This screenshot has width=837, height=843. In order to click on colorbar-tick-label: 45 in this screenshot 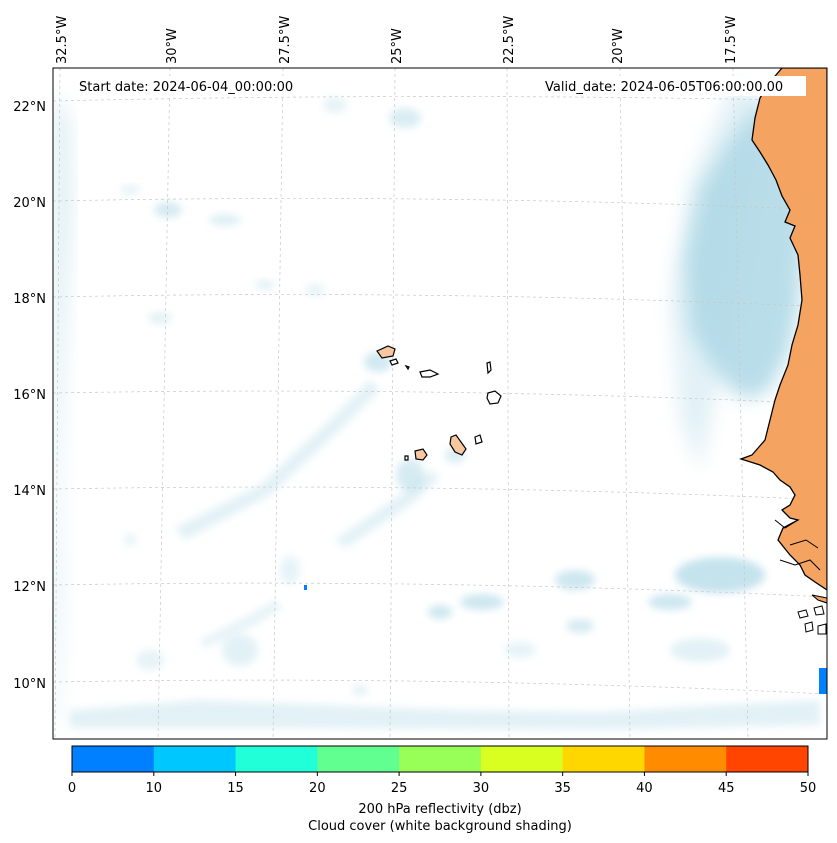, I will do `click(726, 788)`.